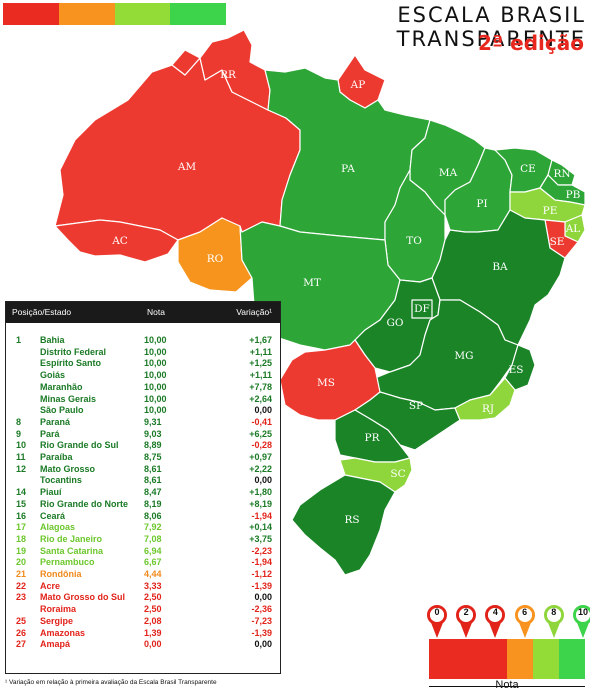 This screenshot has height=692, width=590. I want to click on label-sc: SC, so click(397, 474).